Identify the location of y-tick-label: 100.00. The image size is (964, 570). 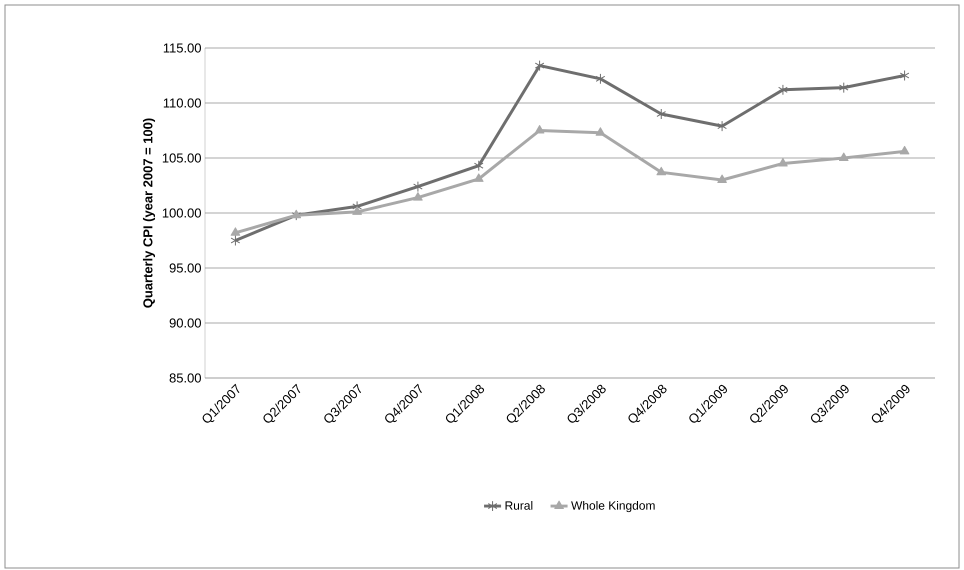
(181, 213).